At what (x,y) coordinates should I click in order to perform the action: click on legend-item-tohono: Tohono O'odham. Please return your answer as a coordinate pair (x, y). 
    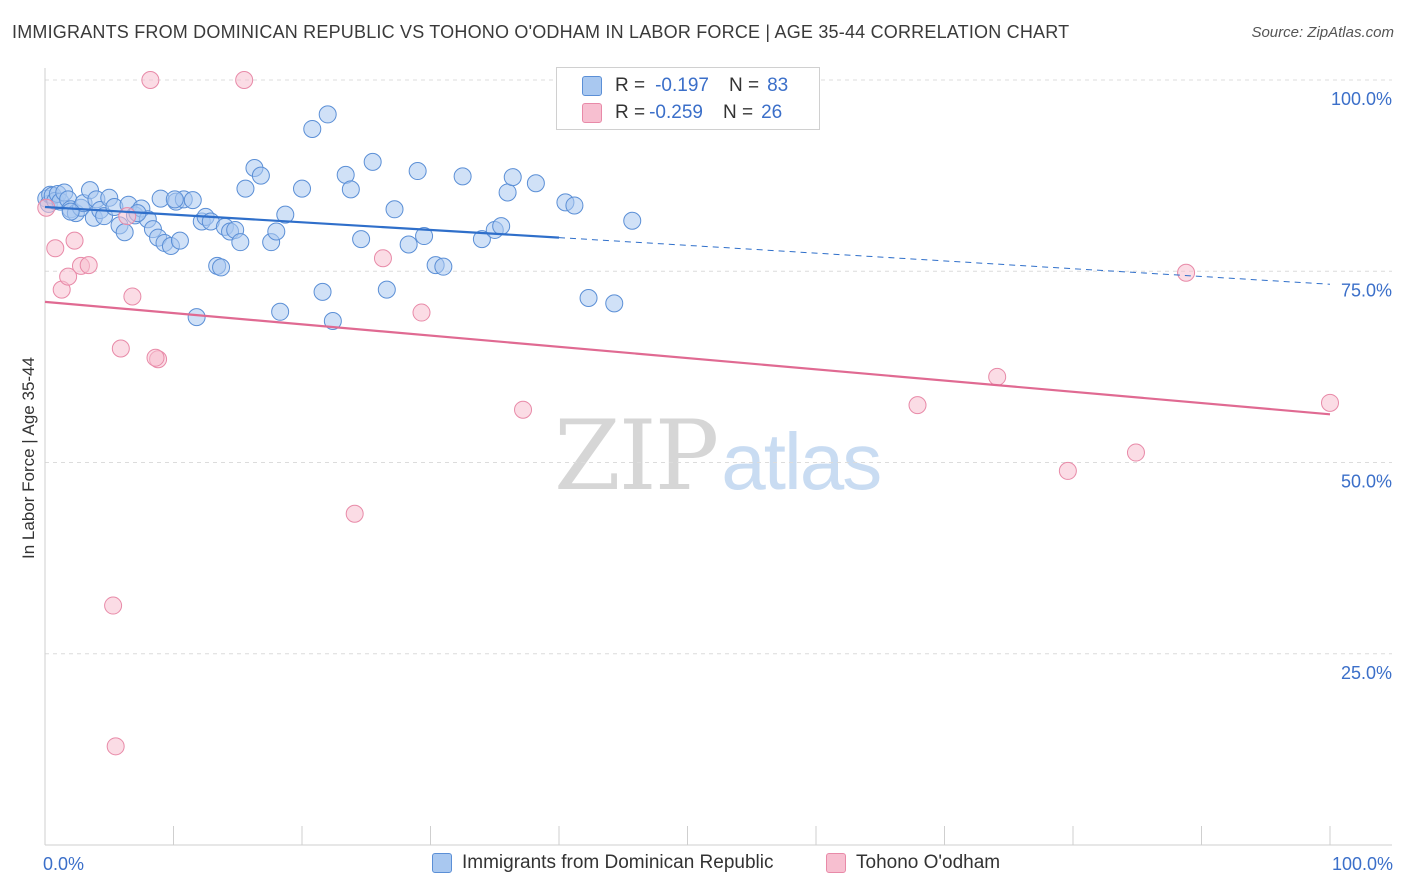
    Looking at the image, I should click on (913, 863).